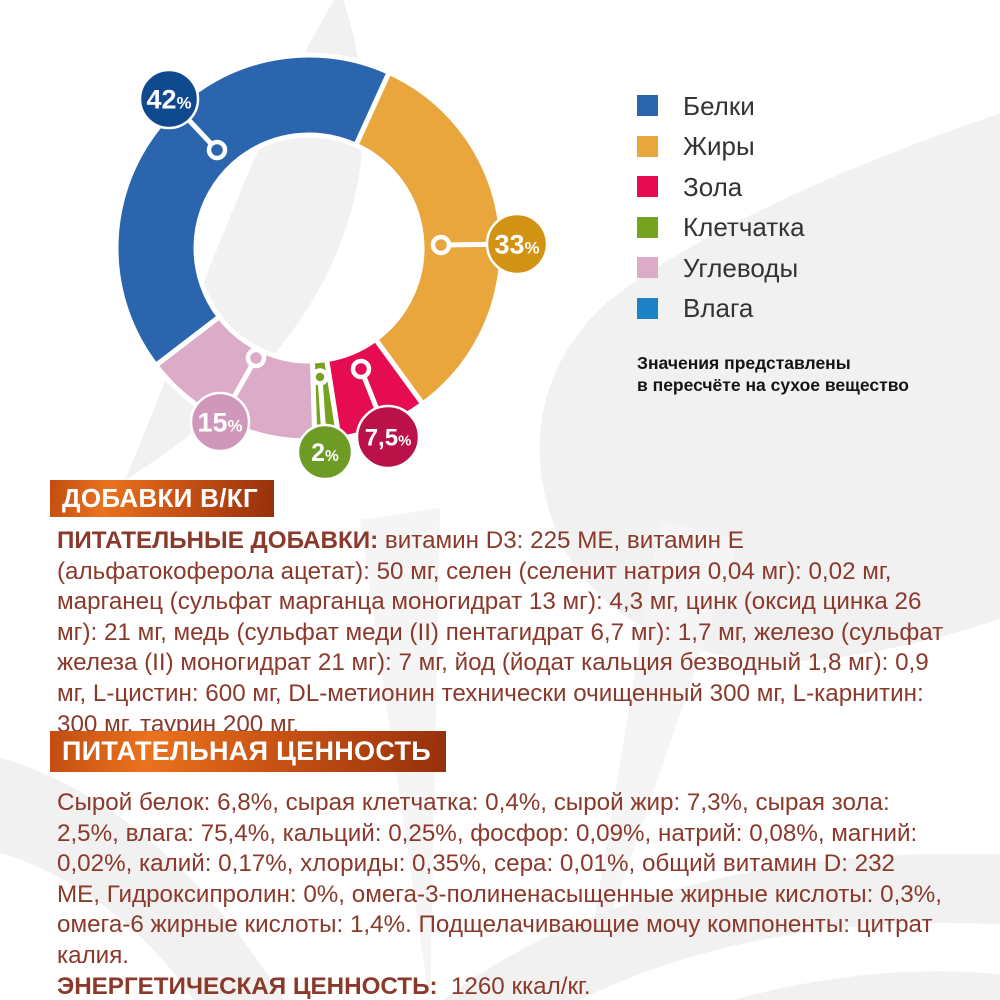 This screenshot has height=1000, width=1000. What do you see at coordinates (744, 227) in the screenshot?
I see `legend-label: Клетчатка` at bounding box center [744, 227].